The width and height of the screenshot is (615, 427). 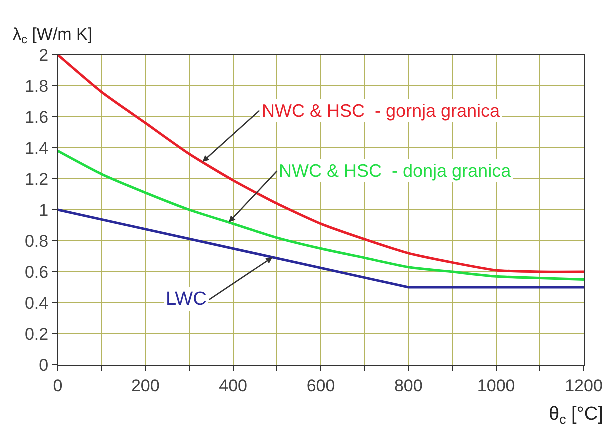 I want to click on x-tick-label: 1200, so click(x=584, y=386).